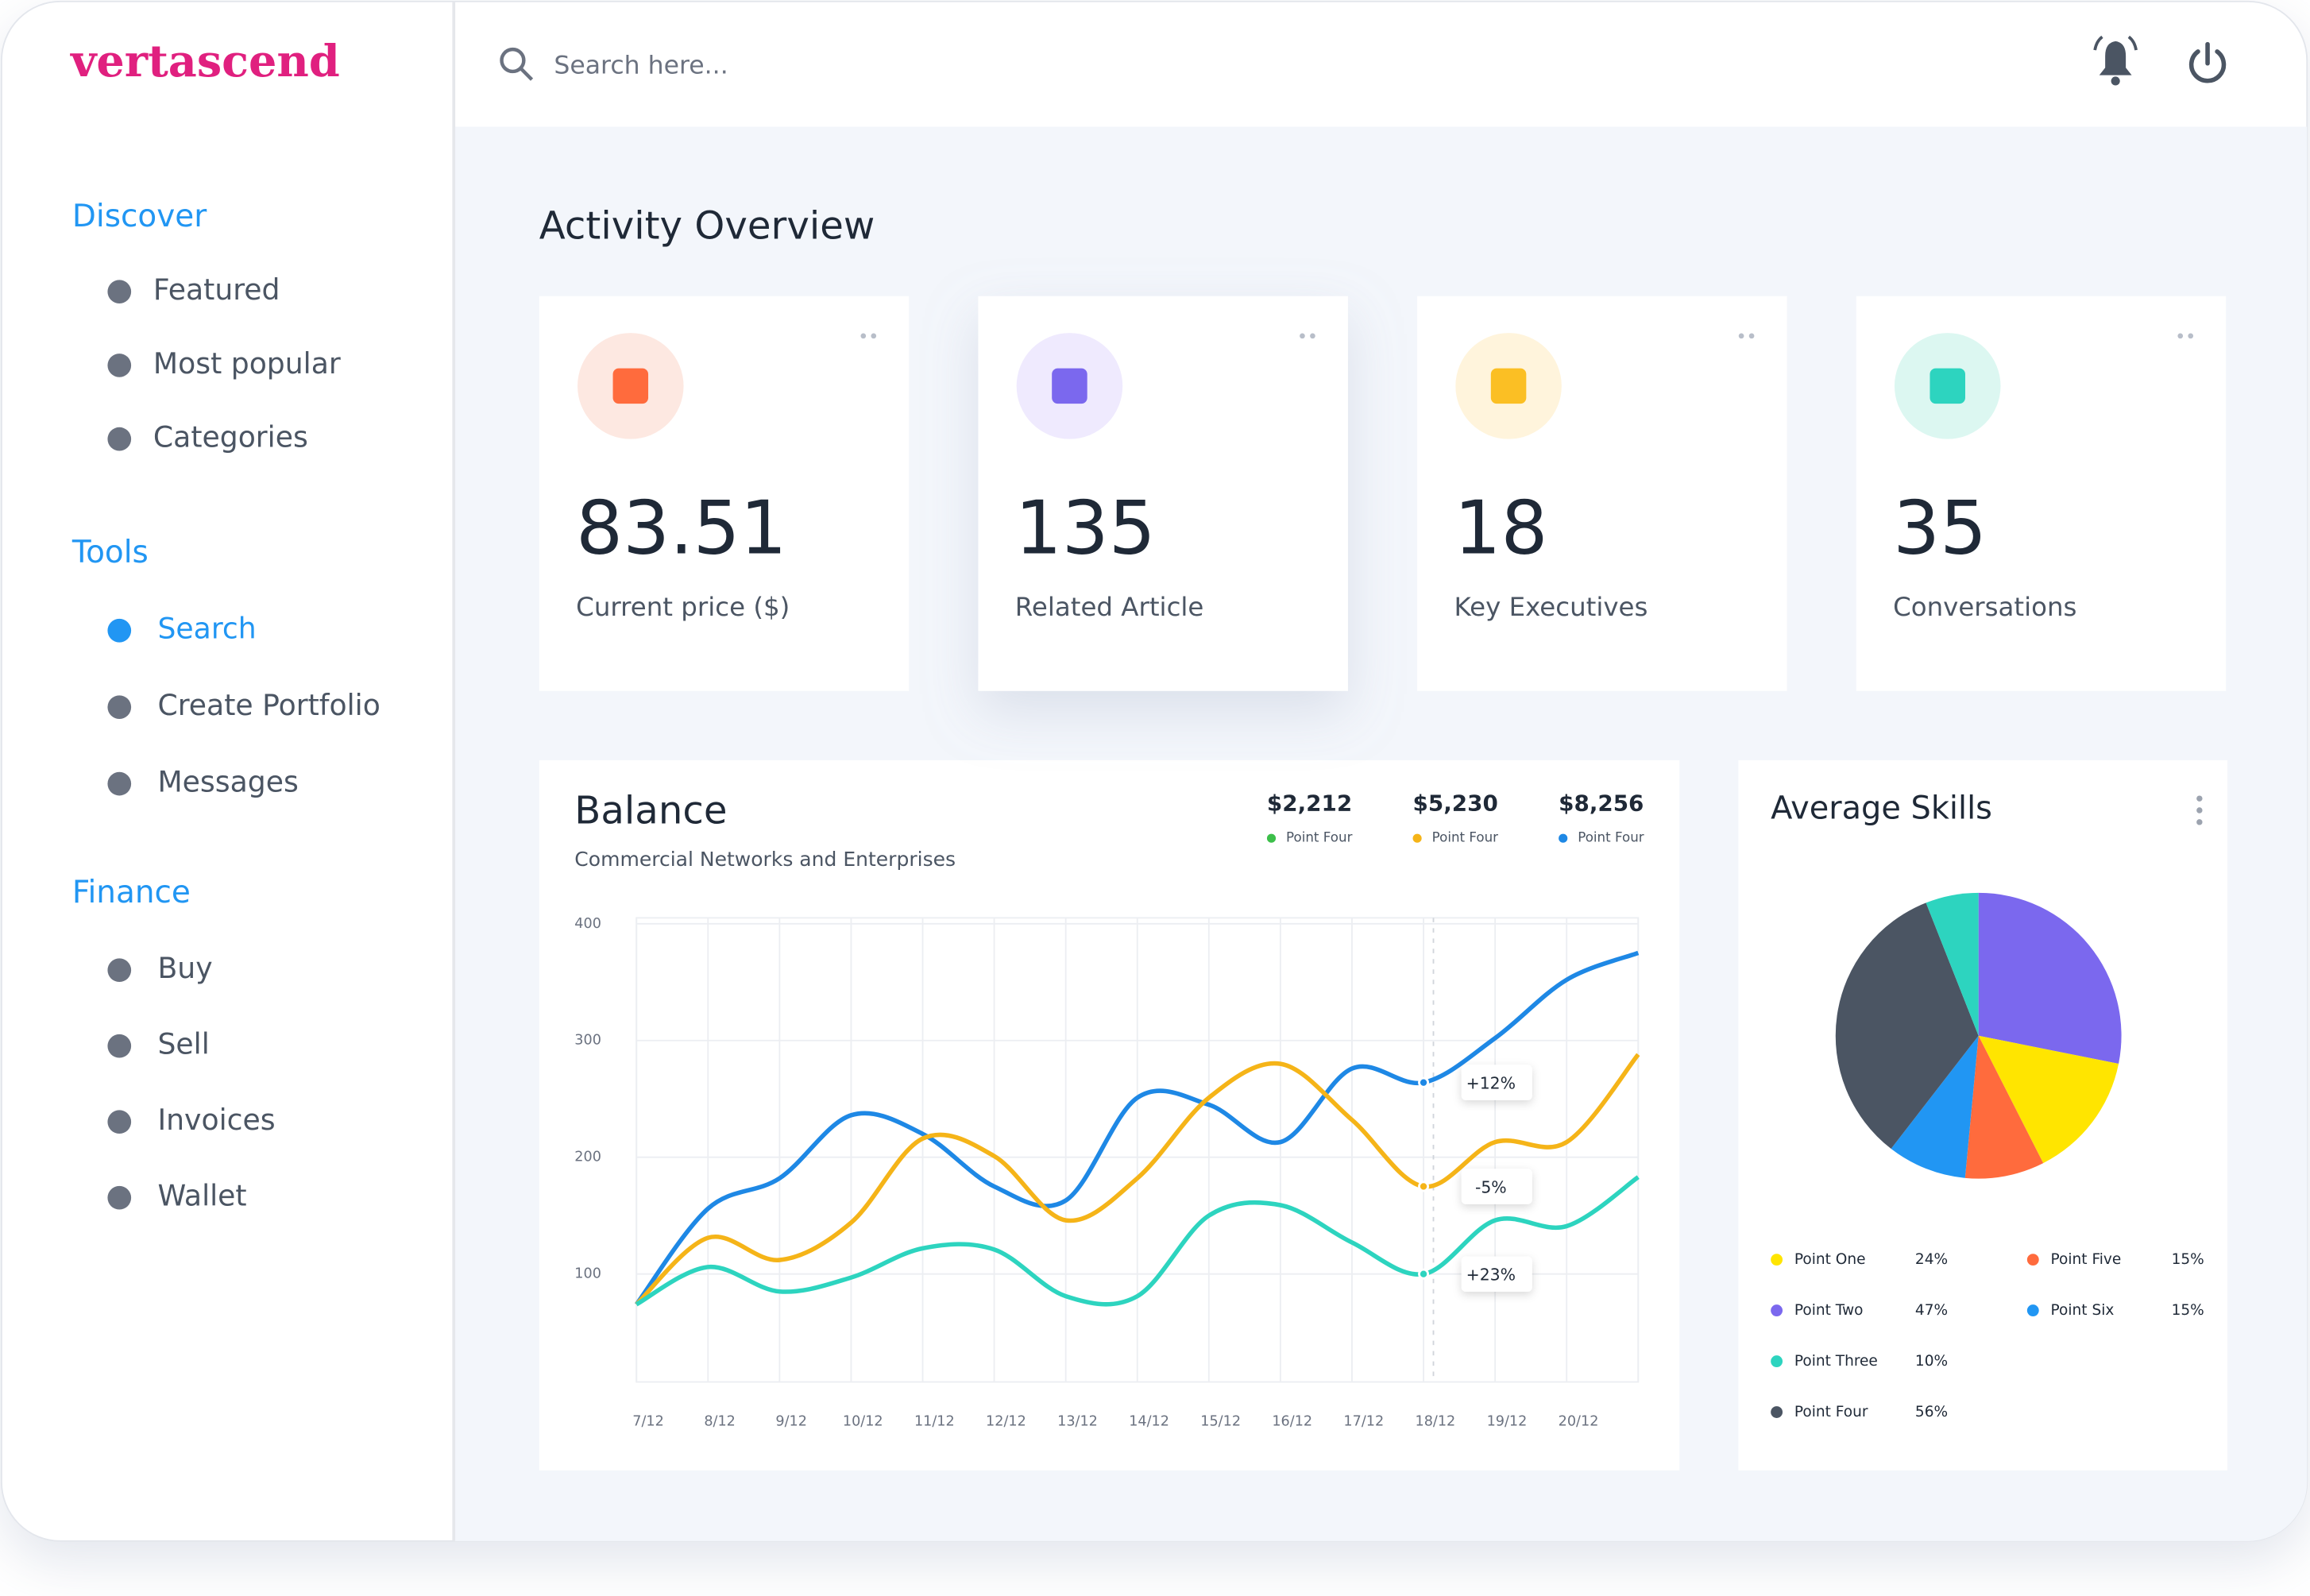 Image resolution: width=2310 pixels, height=1596 pixels. Describe the element at coordinates (1601, 803) in the screenshot. I see `summary-value: $8,256` at that location.